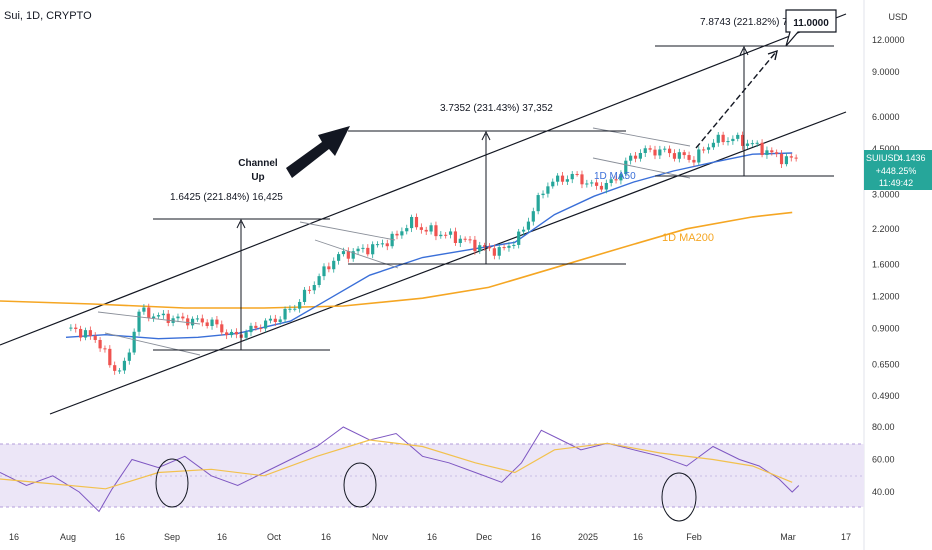 The width and height of the screenshot is (932, 550). Describe the element at coordinates (883, 492) in the screenshot. I see `rsi-tick-label: 40.00` at that location.